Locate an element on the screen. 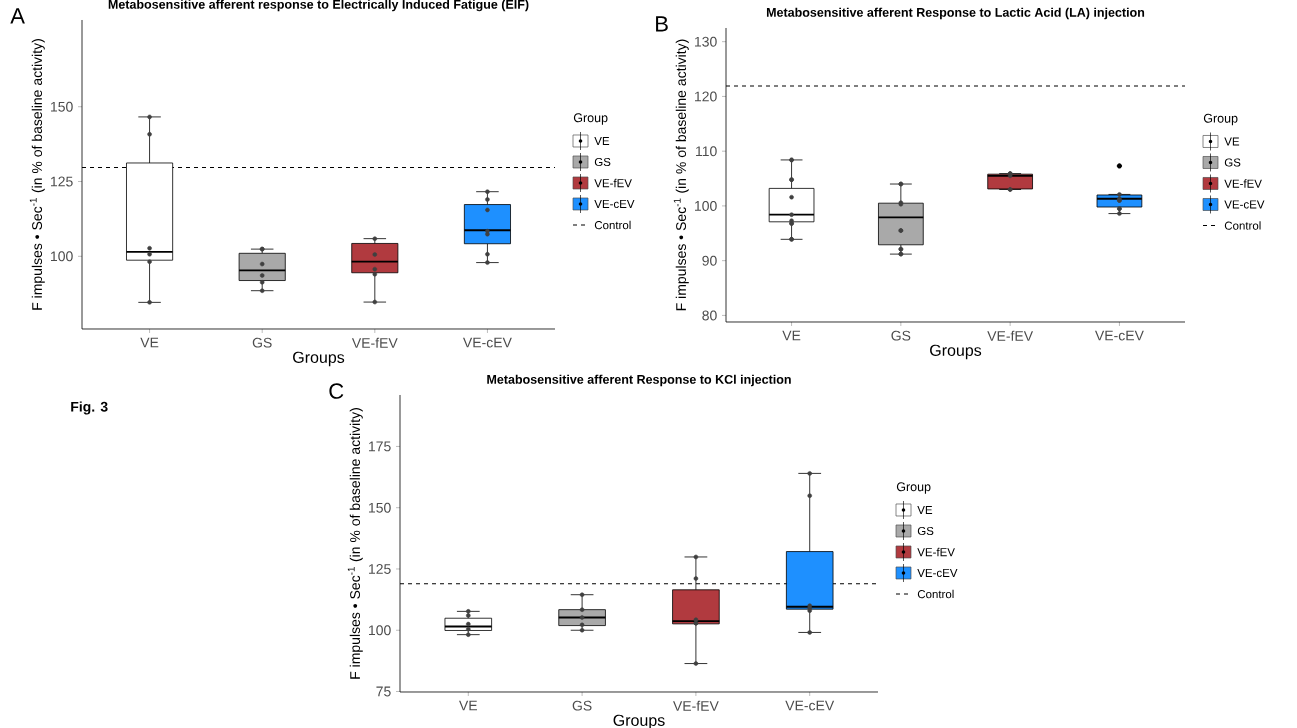 The height and width of the screenshot is (728, 1297). y-tick-label: 130 is located at coordinates (706, 41).